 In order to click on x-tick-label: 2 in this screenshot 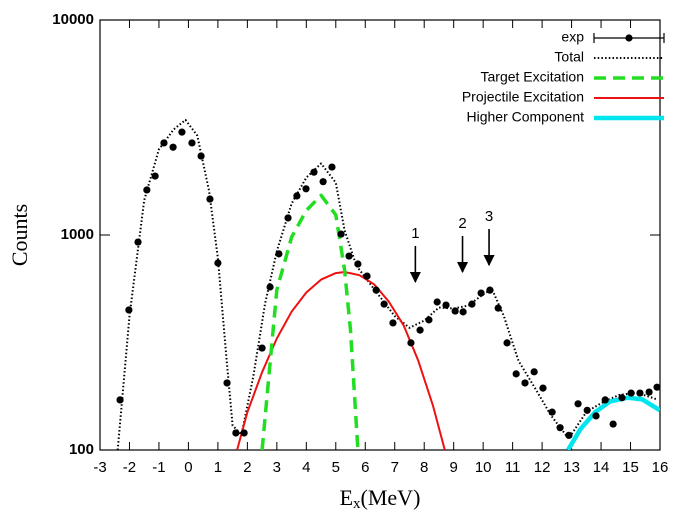, I will do `click(247, 467)`.